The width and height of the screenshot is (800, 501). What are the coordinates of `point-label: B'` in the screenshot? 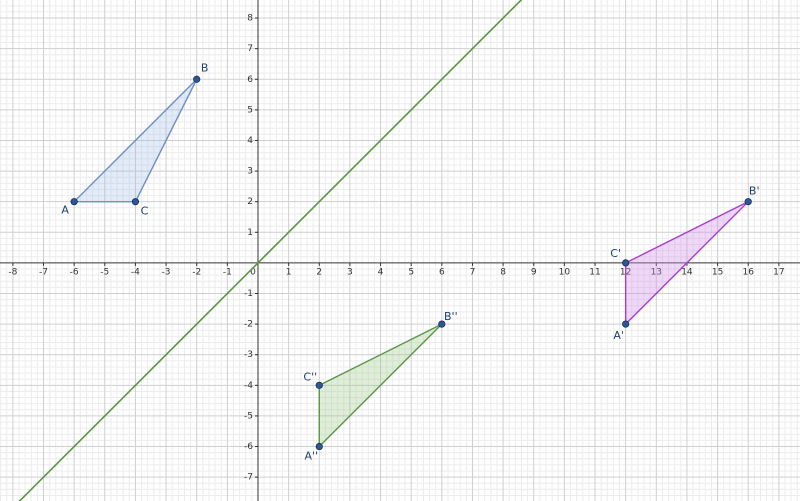 It's located at (754, 191).